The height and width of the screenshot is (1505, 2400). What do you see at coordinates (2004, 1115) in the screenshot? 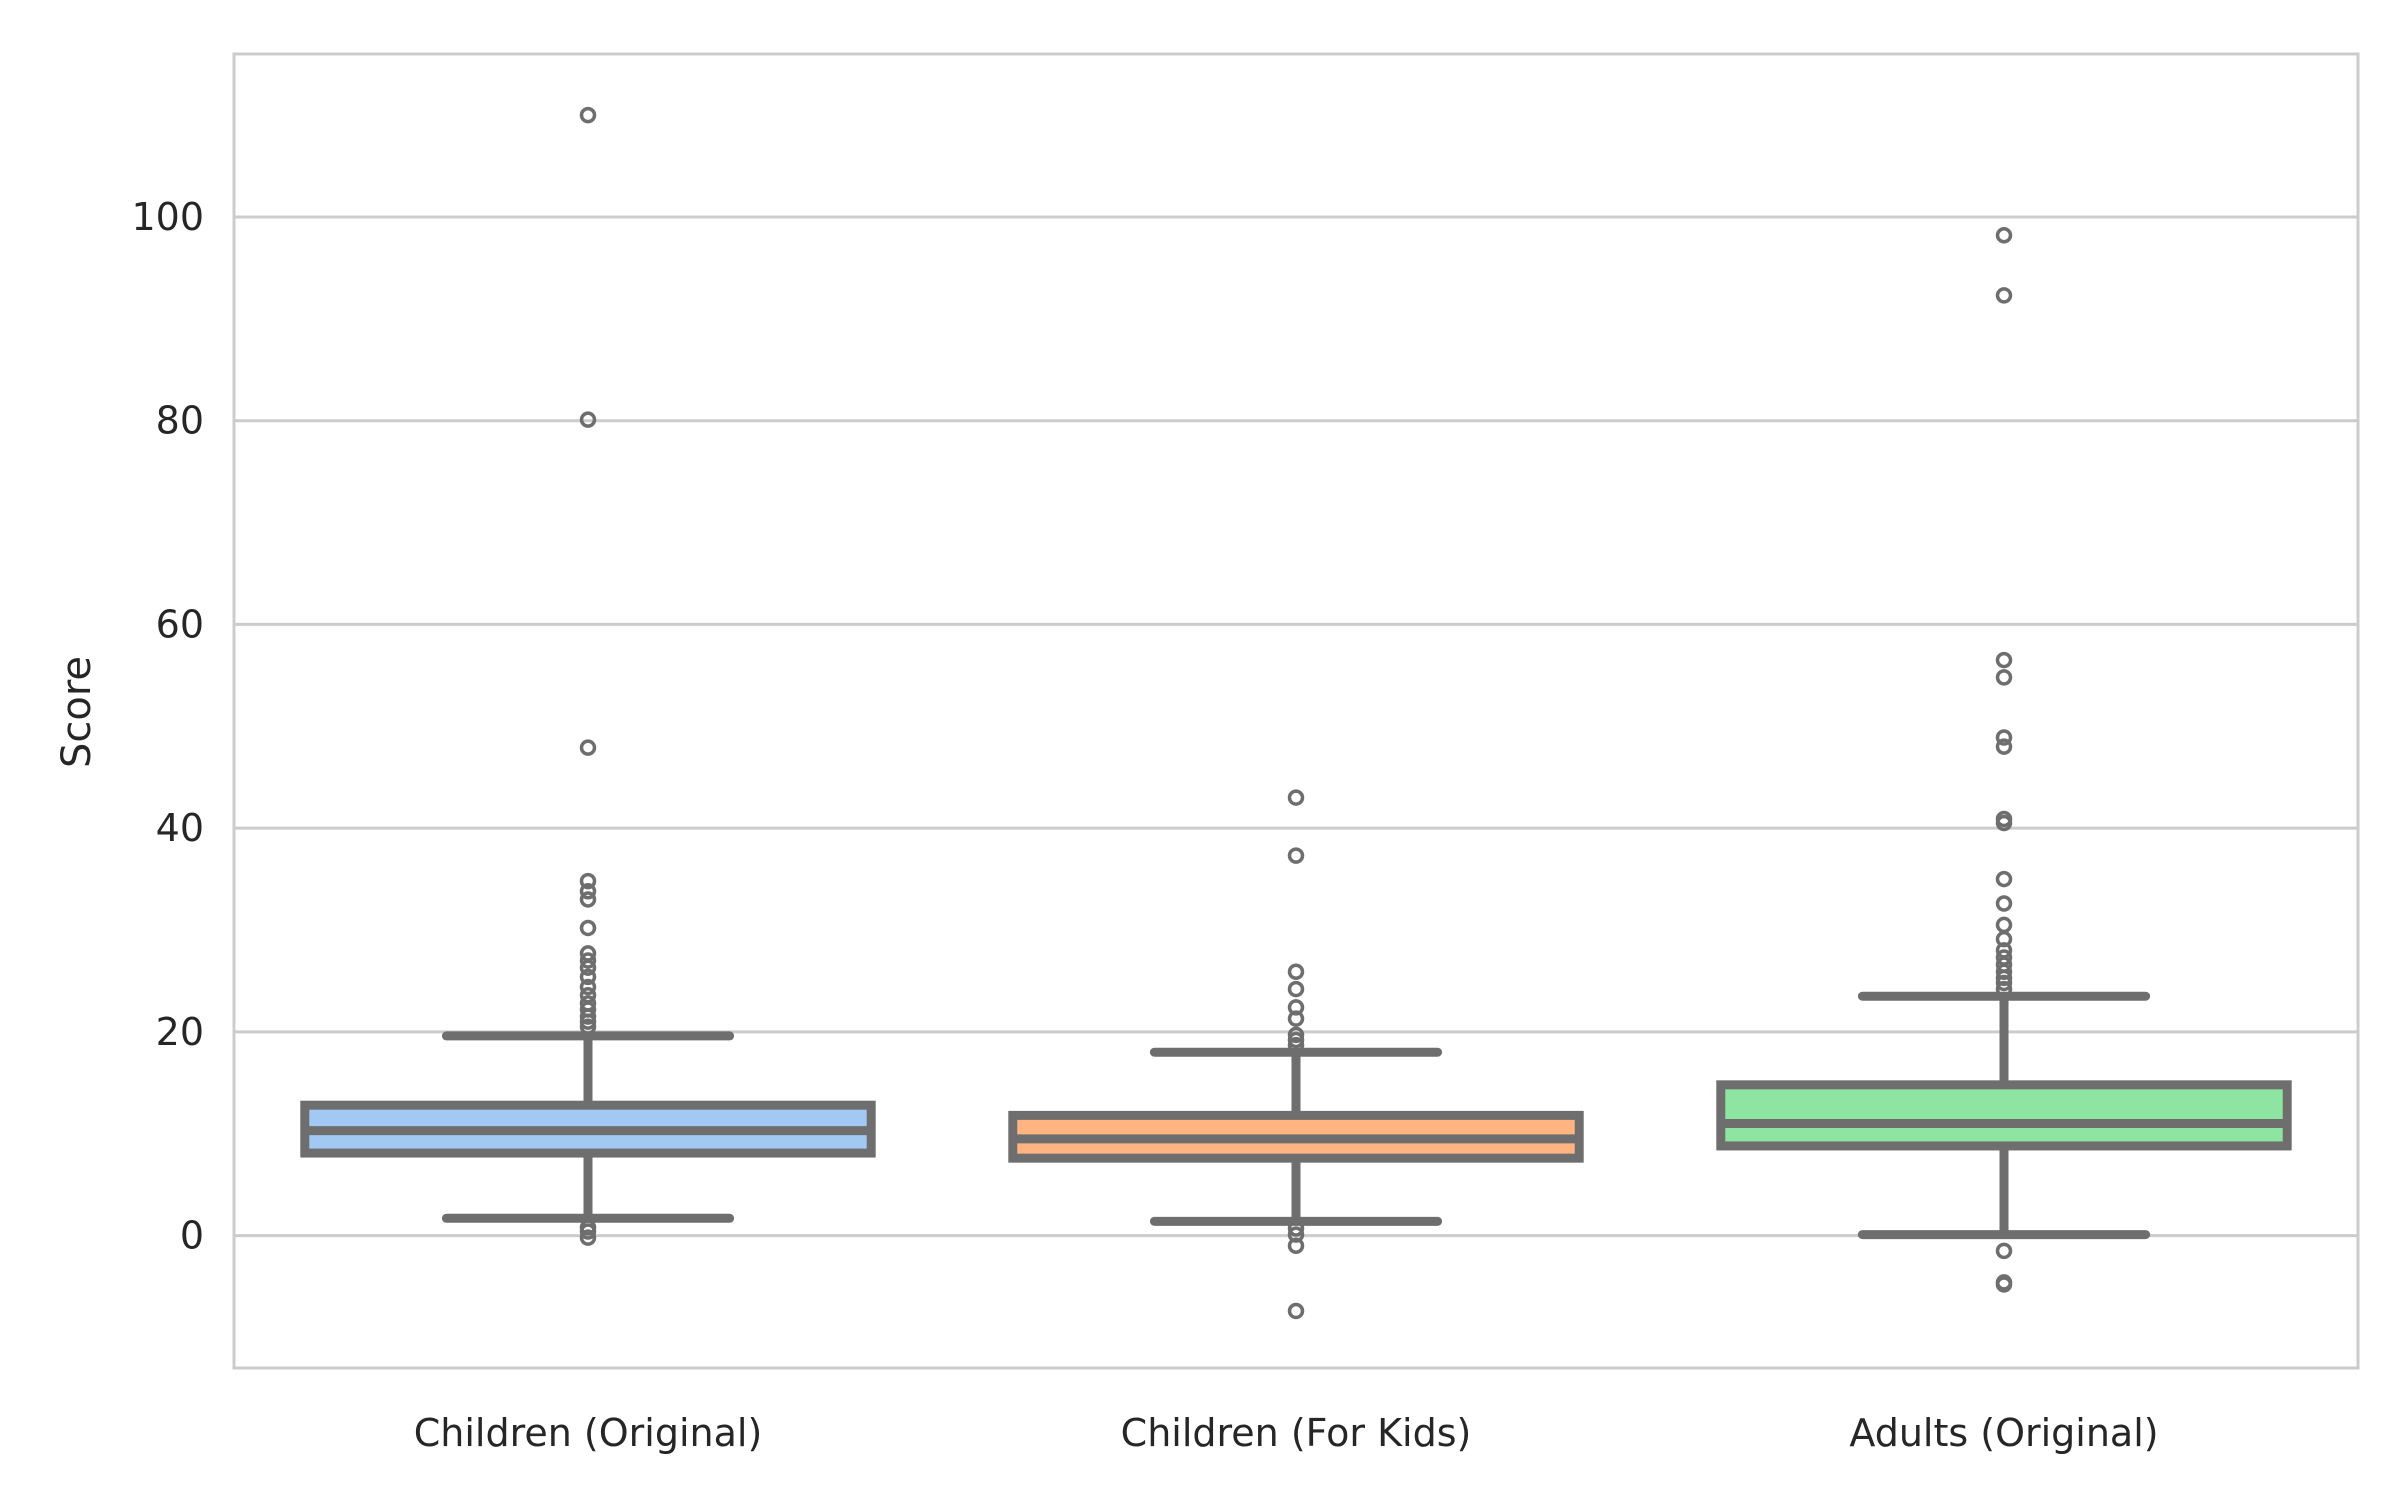
I see `iqr-box` at bounding box center [2004, 1115].